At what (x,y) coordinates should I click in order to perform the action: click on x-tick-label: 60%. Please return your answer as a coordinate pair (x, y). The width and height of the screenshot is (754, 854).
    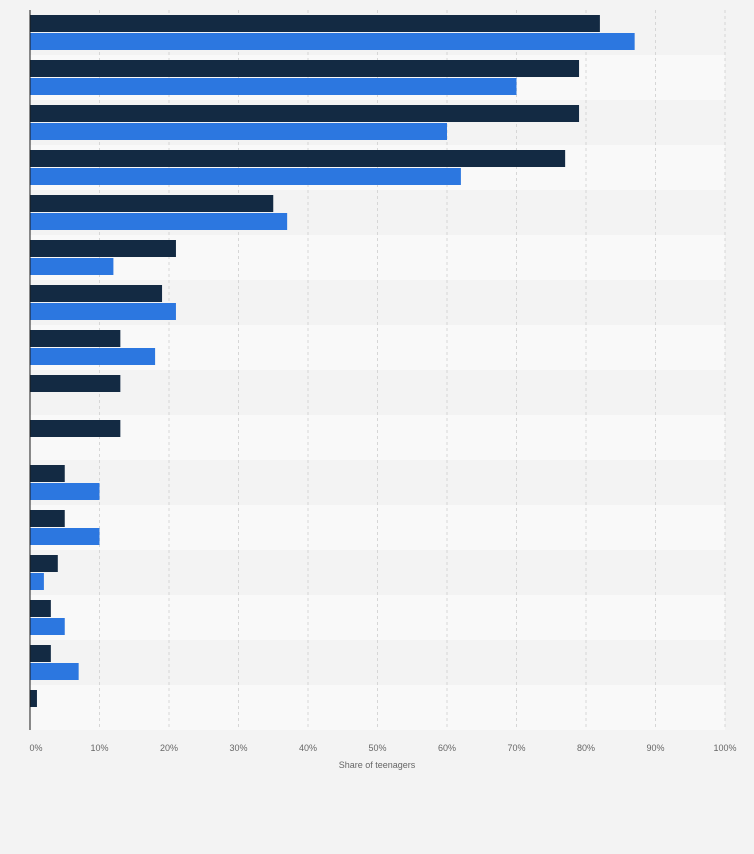
    Looking at the image, I should click on (447, 748).